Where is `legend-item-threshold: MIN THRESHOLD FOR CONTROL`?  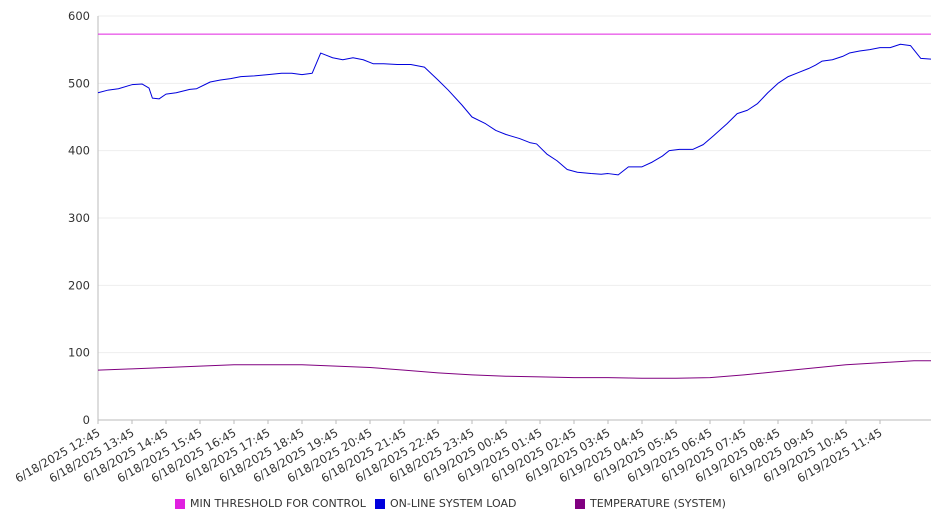 legend-item-threshold: MIN THRESHOLD FOR CONTROL is located at coordinates (270, 503).